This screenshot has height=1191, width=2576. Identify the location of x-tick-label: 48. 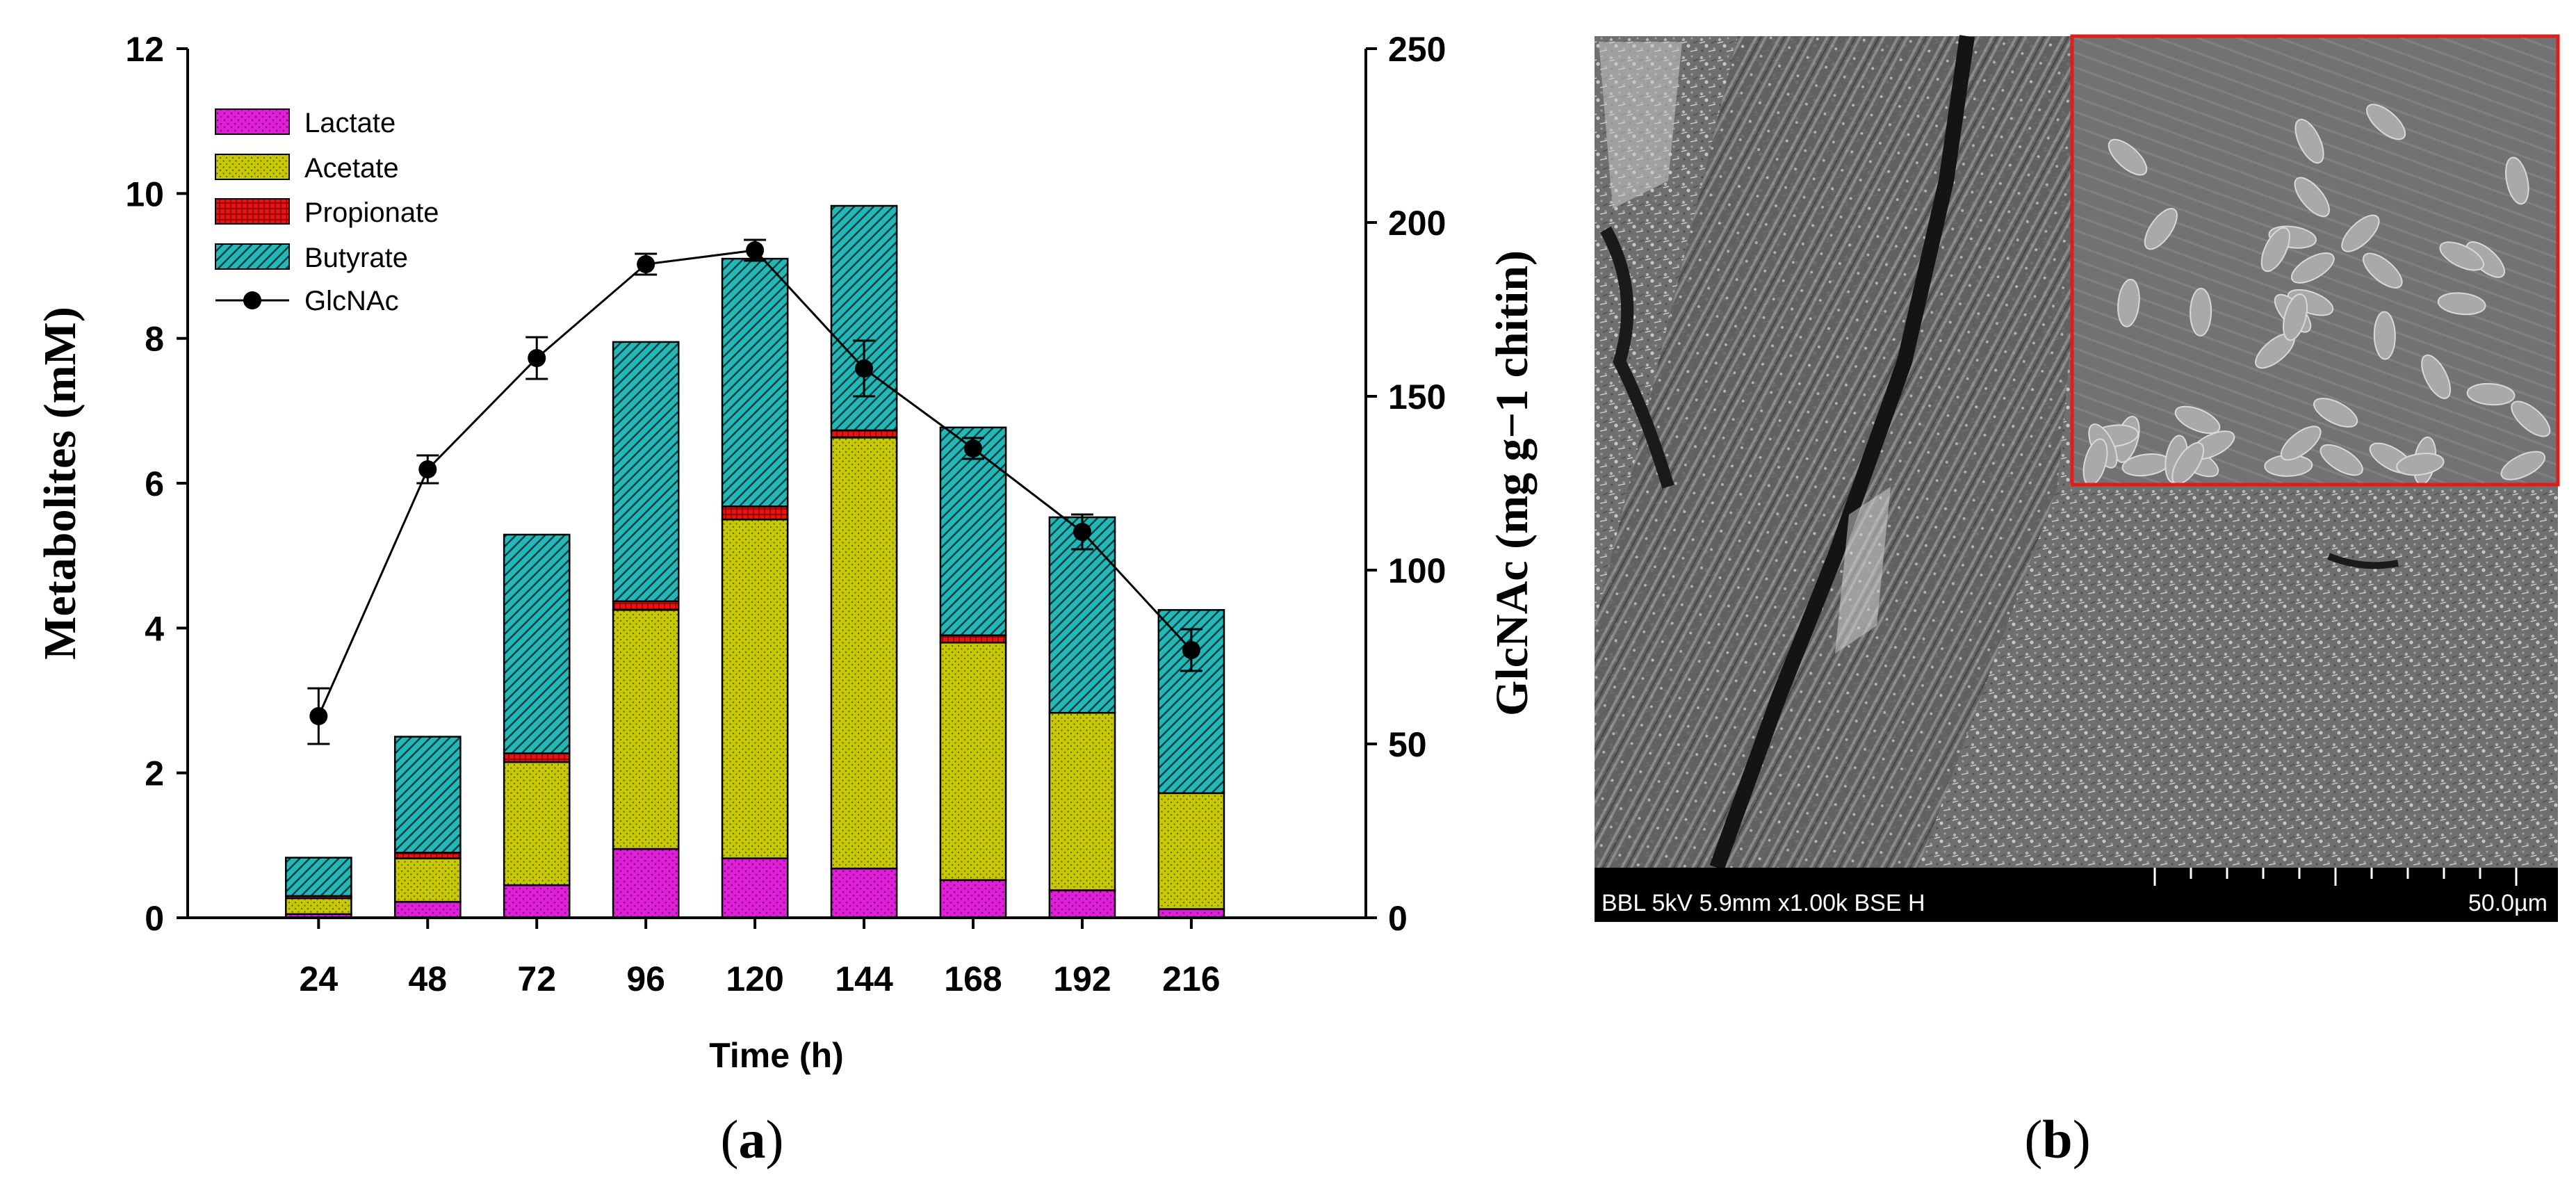
(427, 978).